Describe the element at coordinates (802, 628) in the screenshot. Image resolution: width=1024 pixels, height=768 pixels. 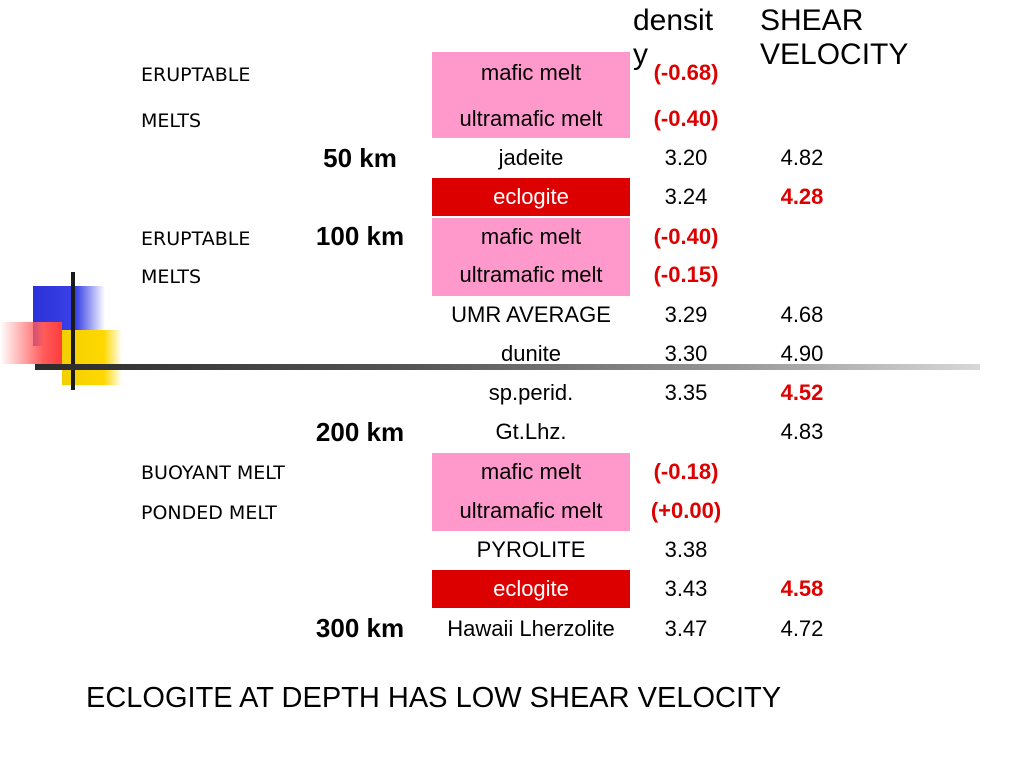
I see `shear-cell: 4.72` at that location.